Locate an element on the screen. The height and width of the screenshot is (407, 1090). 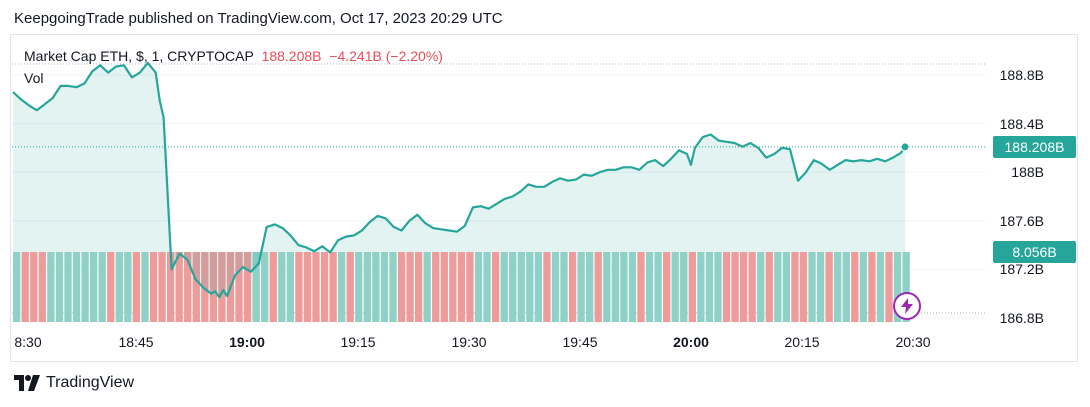
last-value-dot is located at coordinates (905, 147).